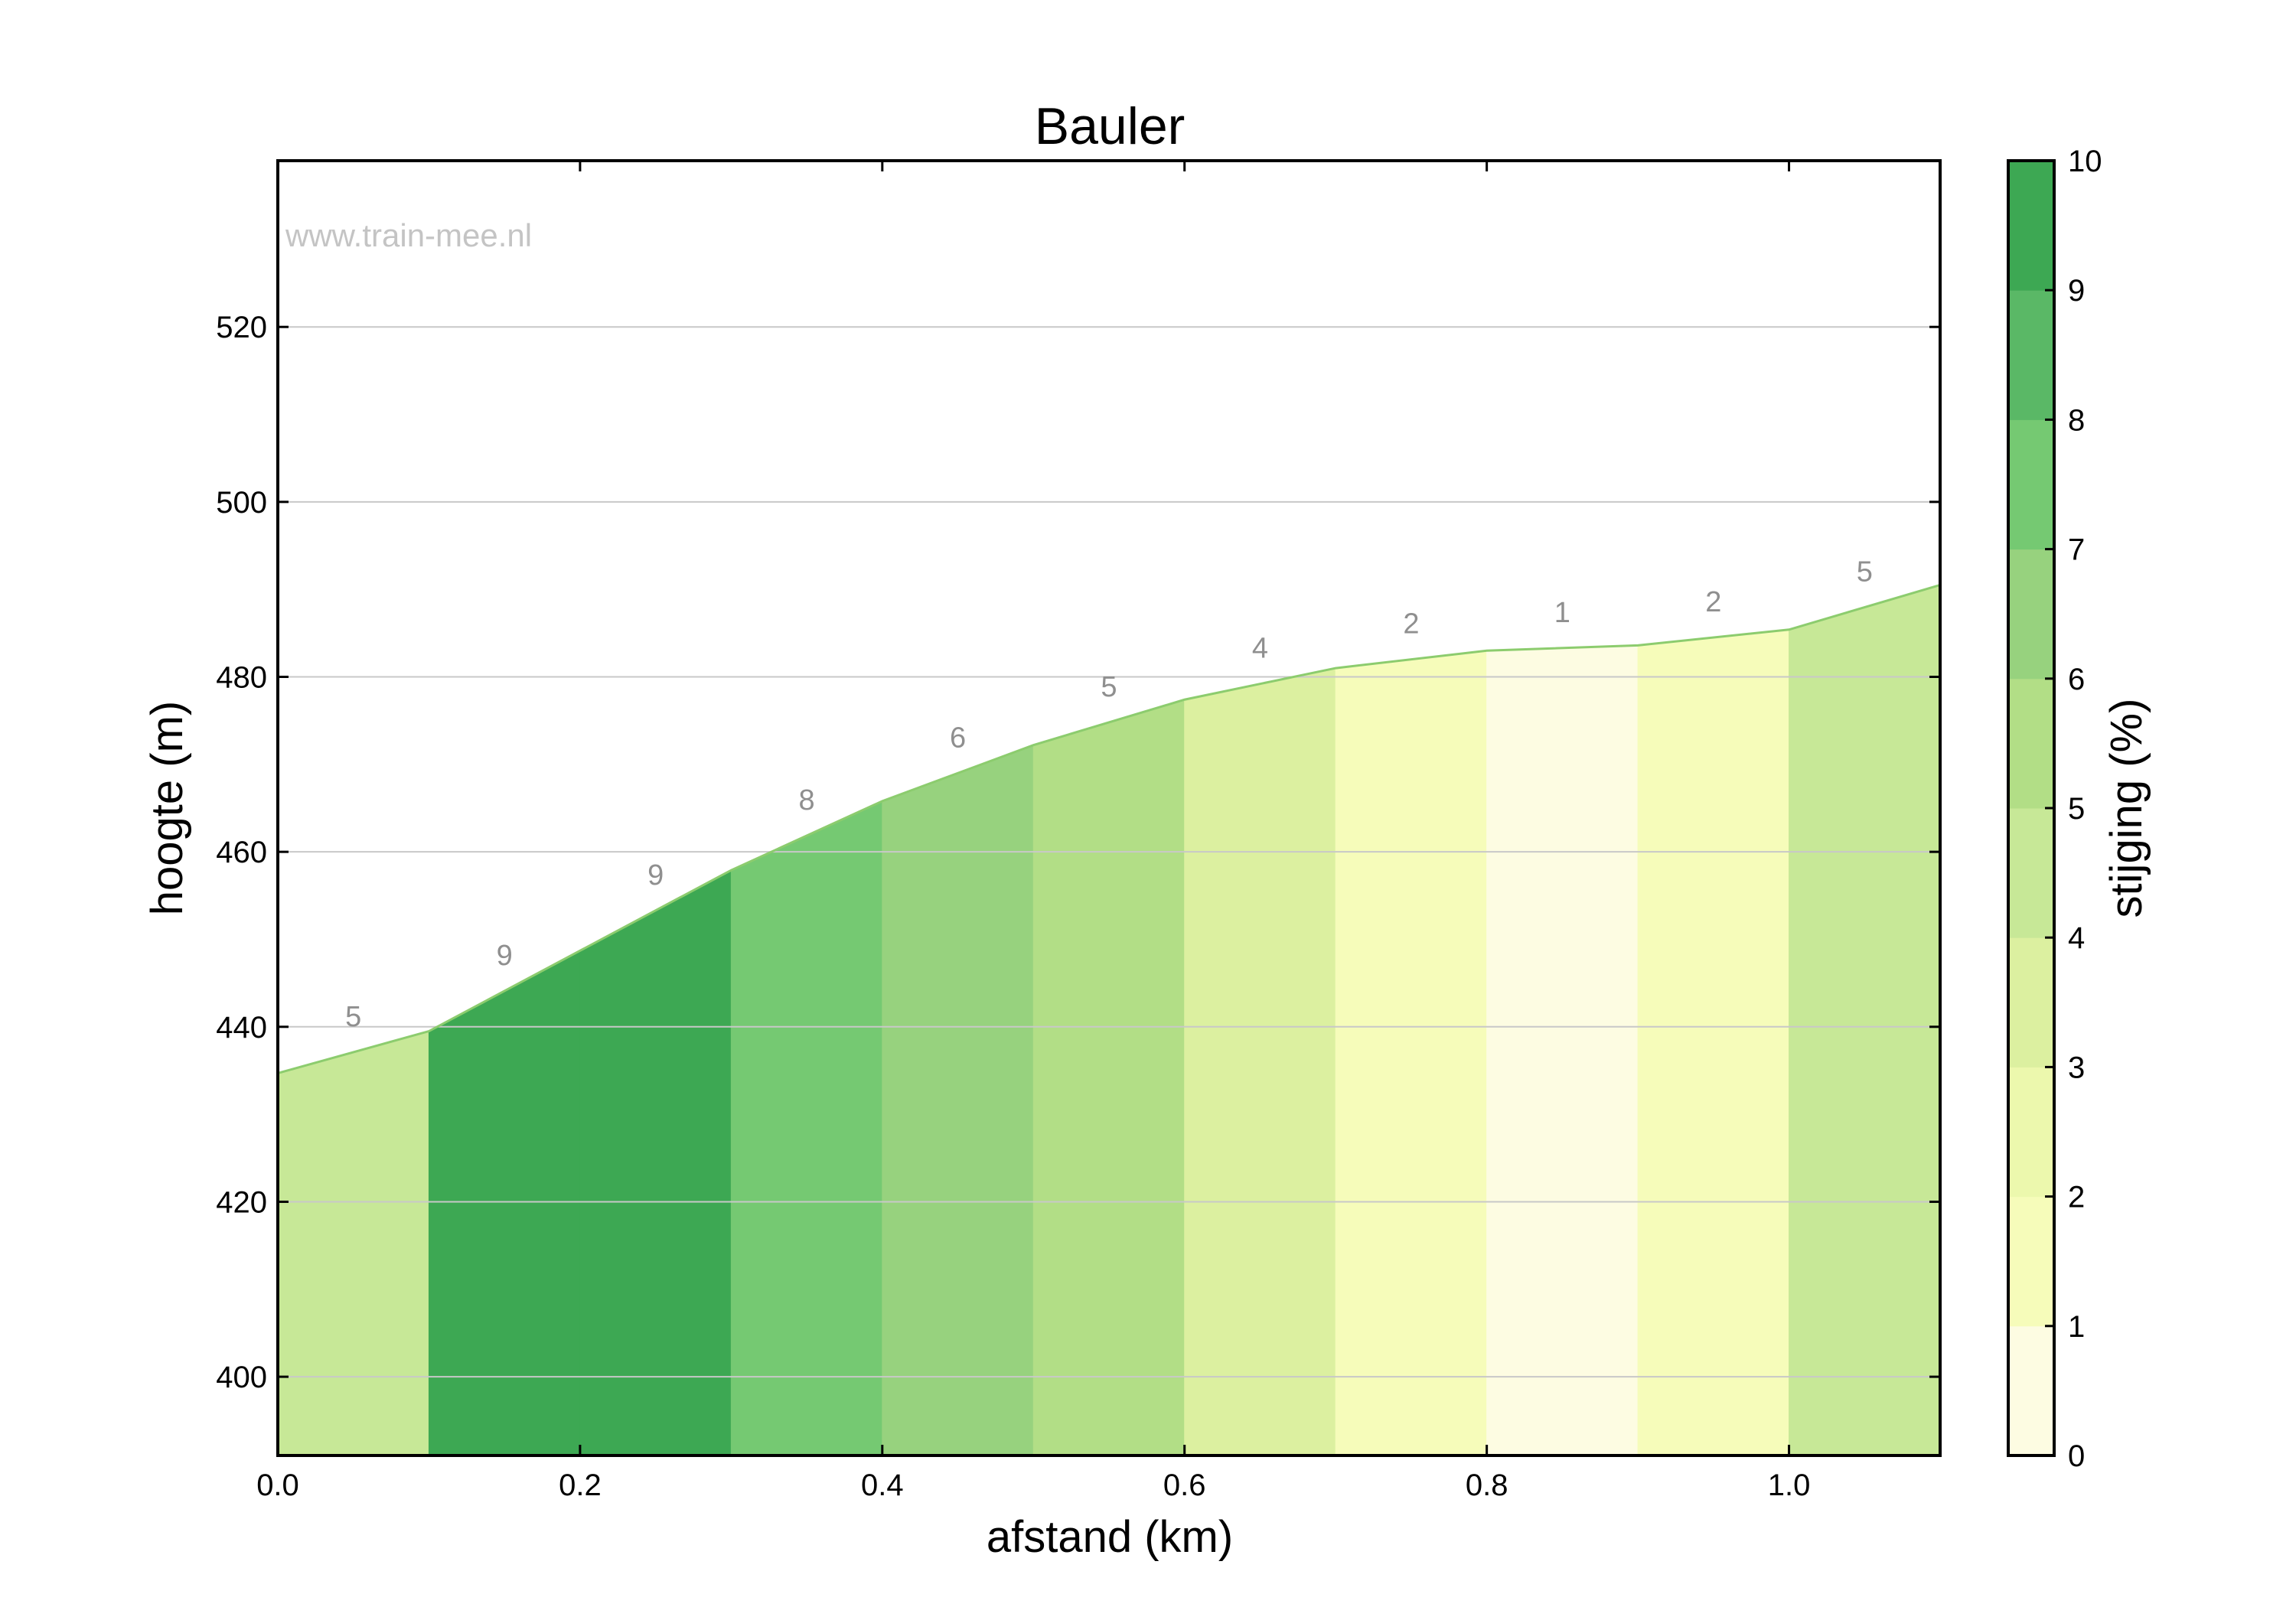 The image size is (2296, 1607). Describe the element at coordinates (241, 1028) in the screenshot. I see `y-tick-label: 440` at that location.